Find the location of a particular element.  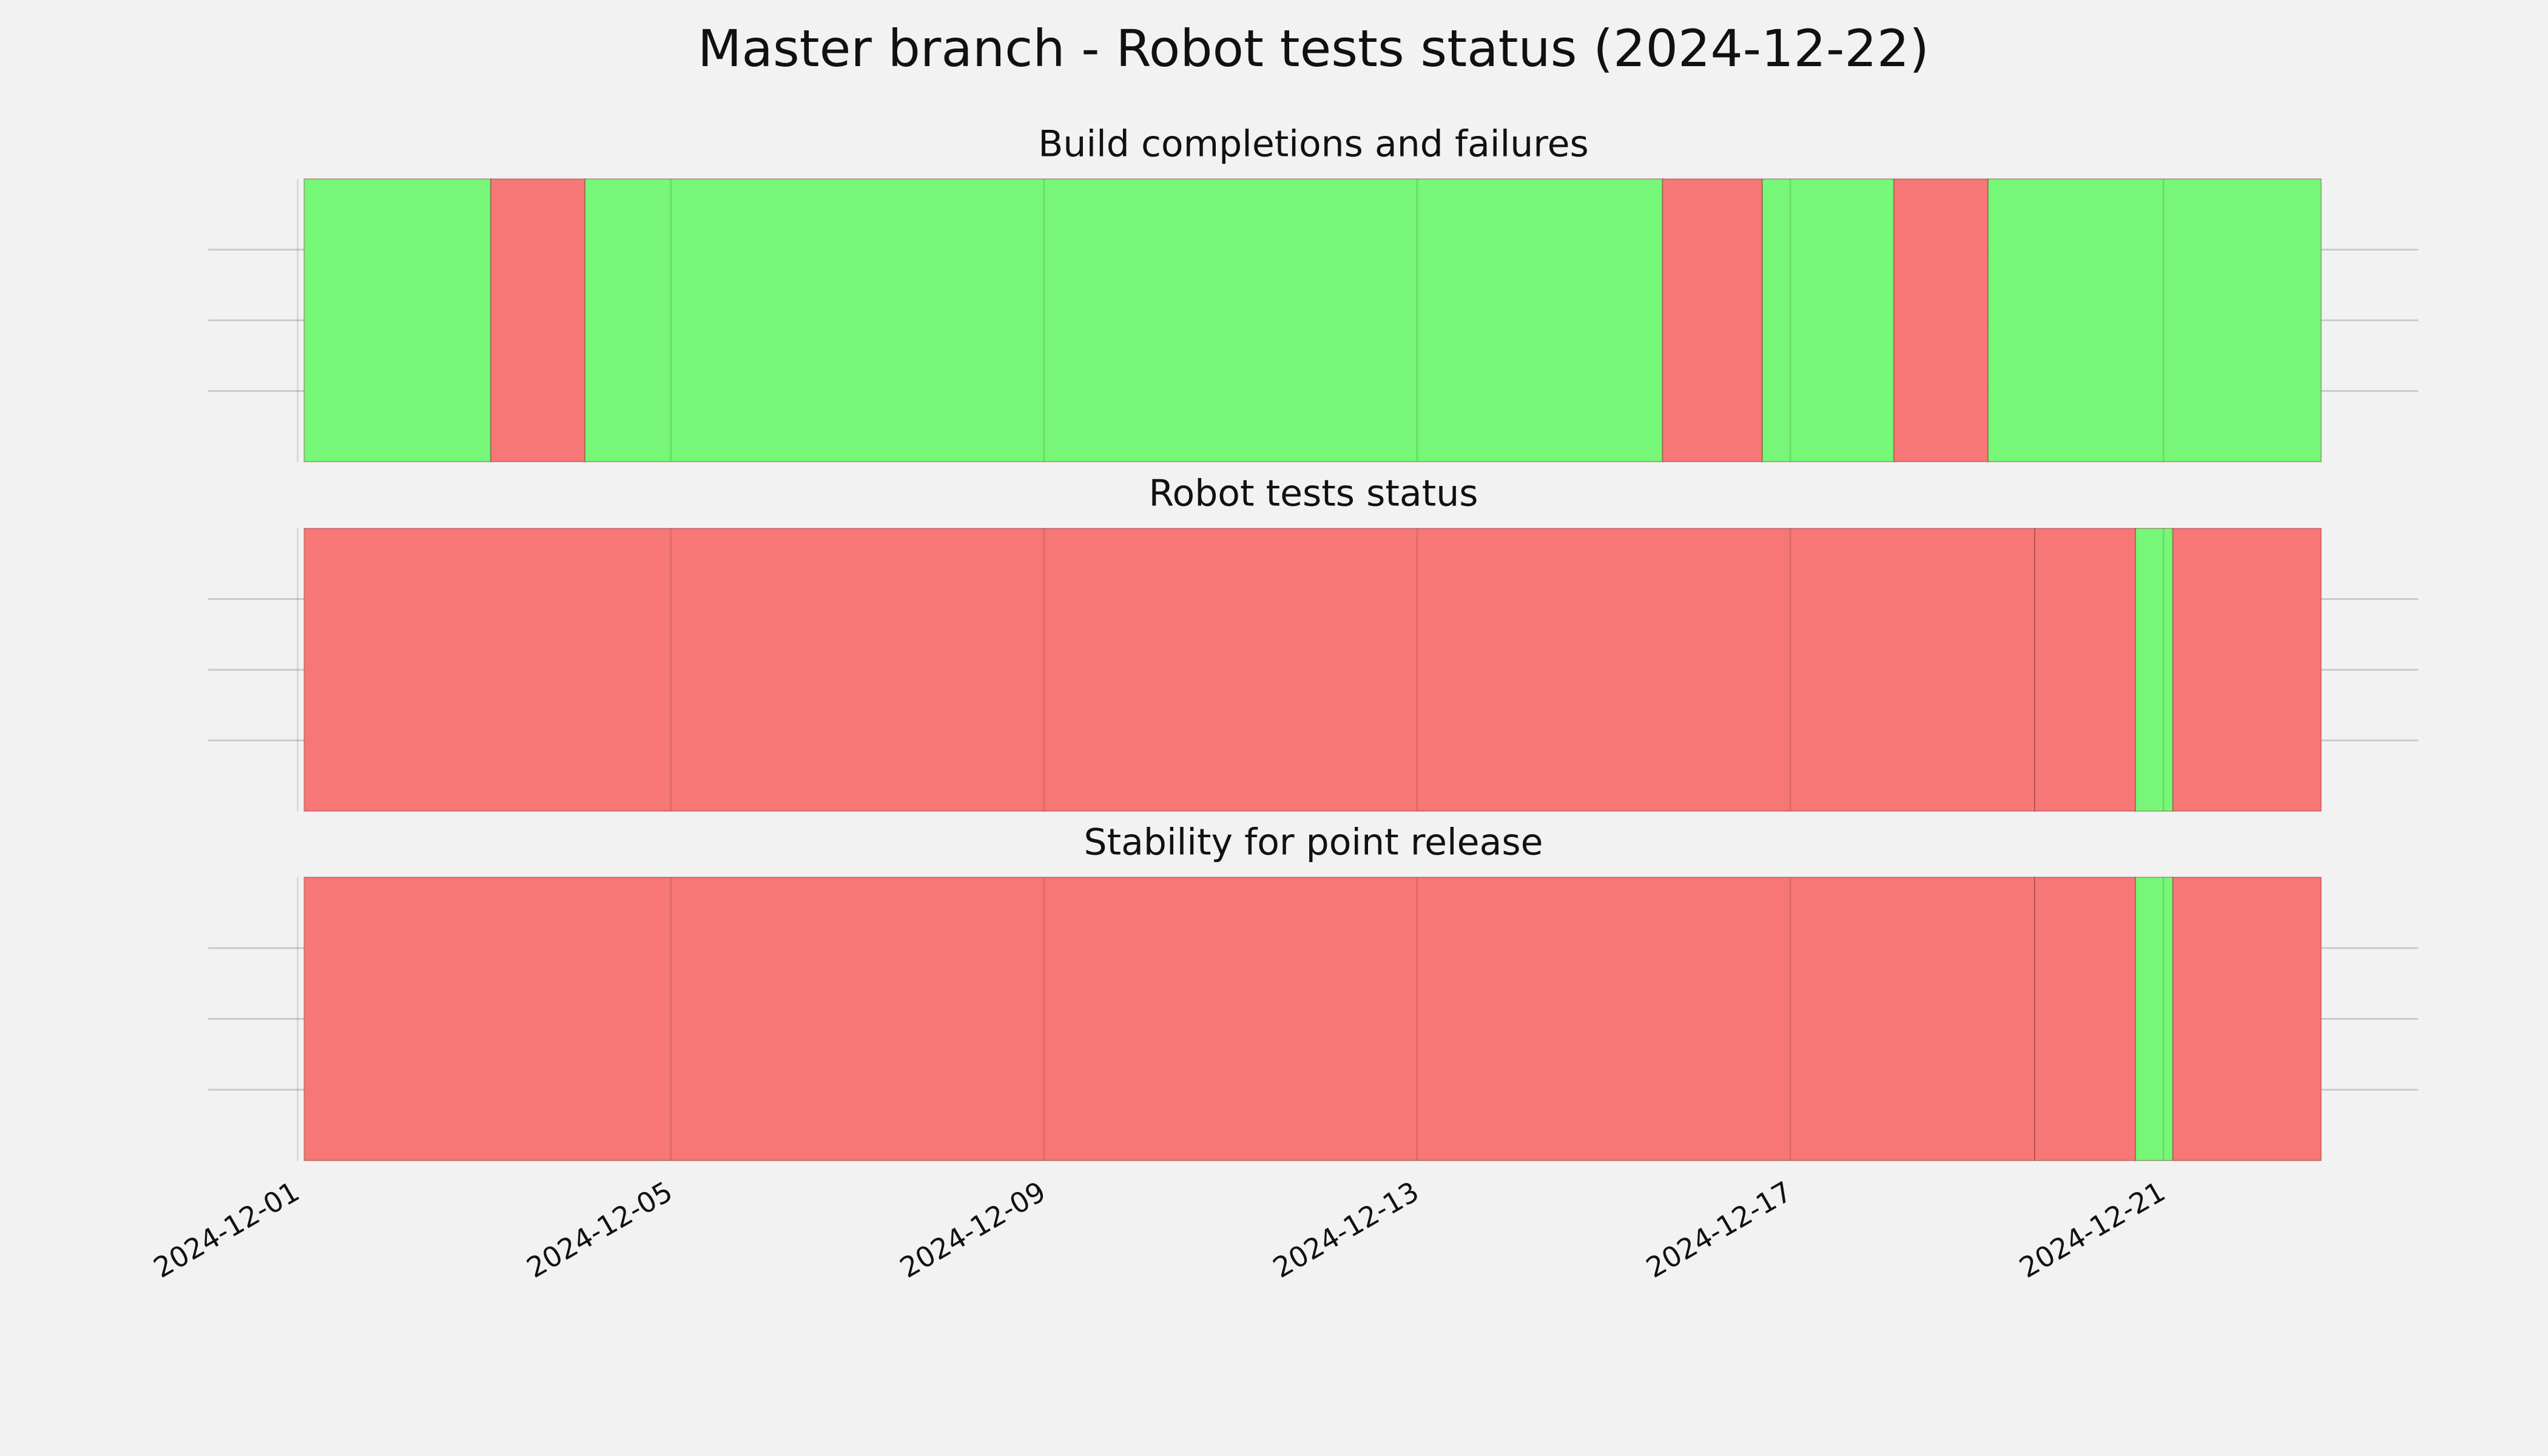

panel-title: Robot tests status is located at coordinates (1313, 494).